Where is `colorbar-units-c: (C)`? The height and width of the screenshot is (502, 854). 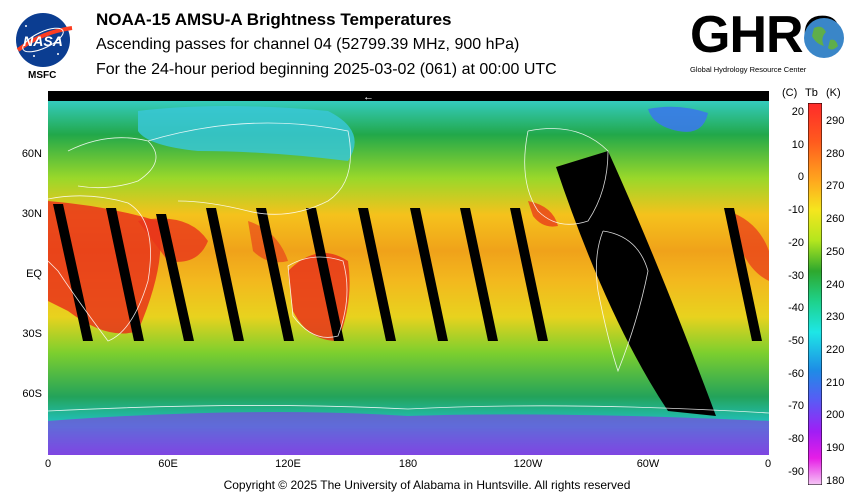 colorbar-units-c: (C) is located at coordinates (790, 93).